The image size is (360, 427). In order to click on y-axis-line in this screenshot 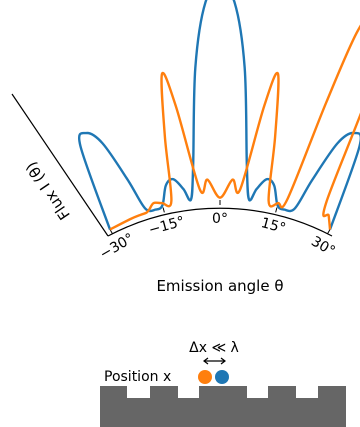, I will do `click(60, 165)`.